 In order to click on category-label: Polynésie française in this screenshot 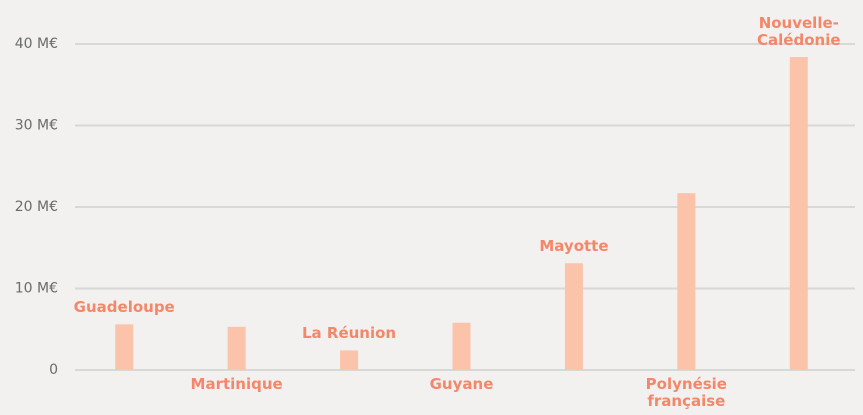, I will do `click(686, 392)`.